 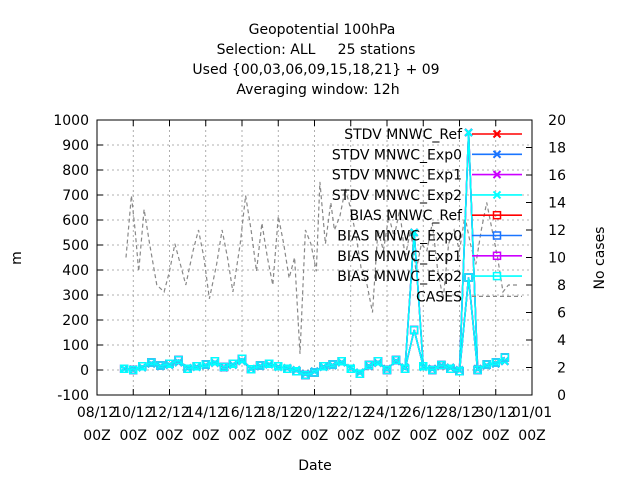 I want to click on title-line-1: Geopotential 100hPa, so click(x=322, y=30).